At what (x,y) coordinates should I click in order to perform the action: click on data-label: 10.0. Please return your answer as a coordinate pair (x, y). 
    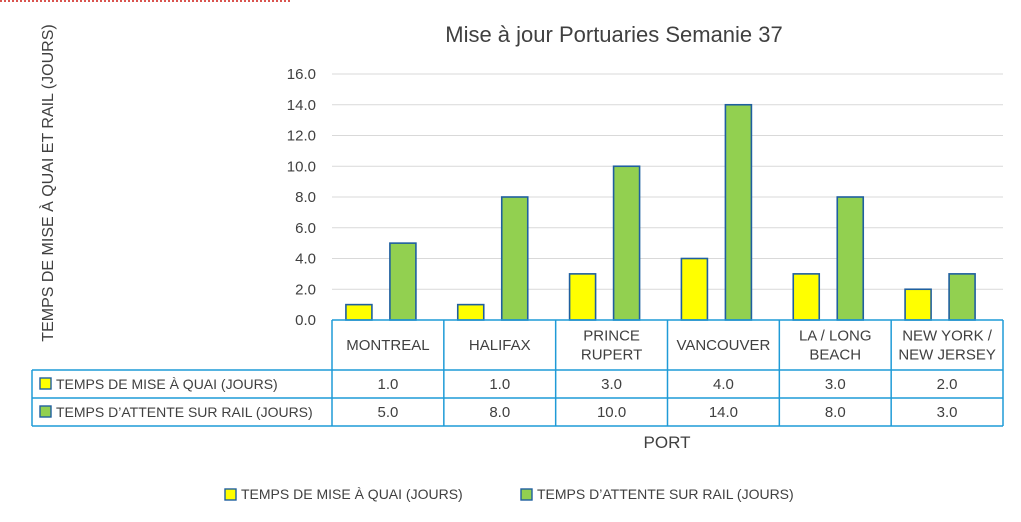
    Looking at the image, I should click on (611, 412).